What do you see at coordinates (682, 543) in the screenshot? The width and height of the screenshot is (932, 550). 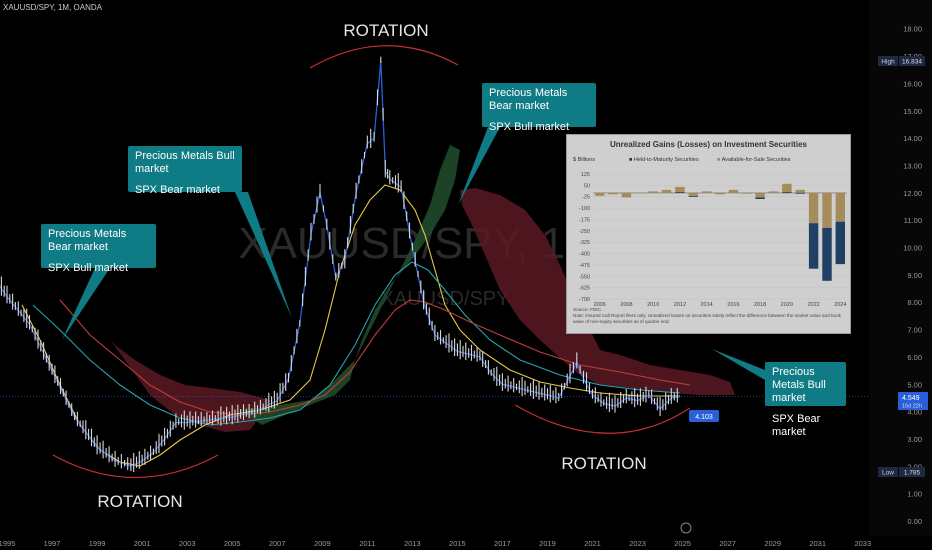 I see `x-tick-label: 2025` at bounding box center [682, 543].